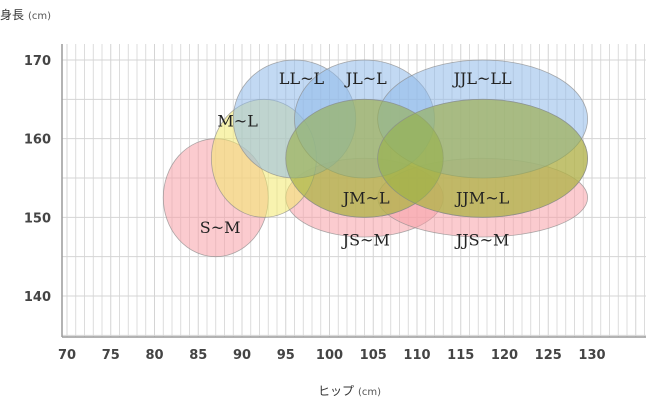  Describe the element at coordinates (482, 198) in the screenshot. I see `region-label: JJM~L` at that location.